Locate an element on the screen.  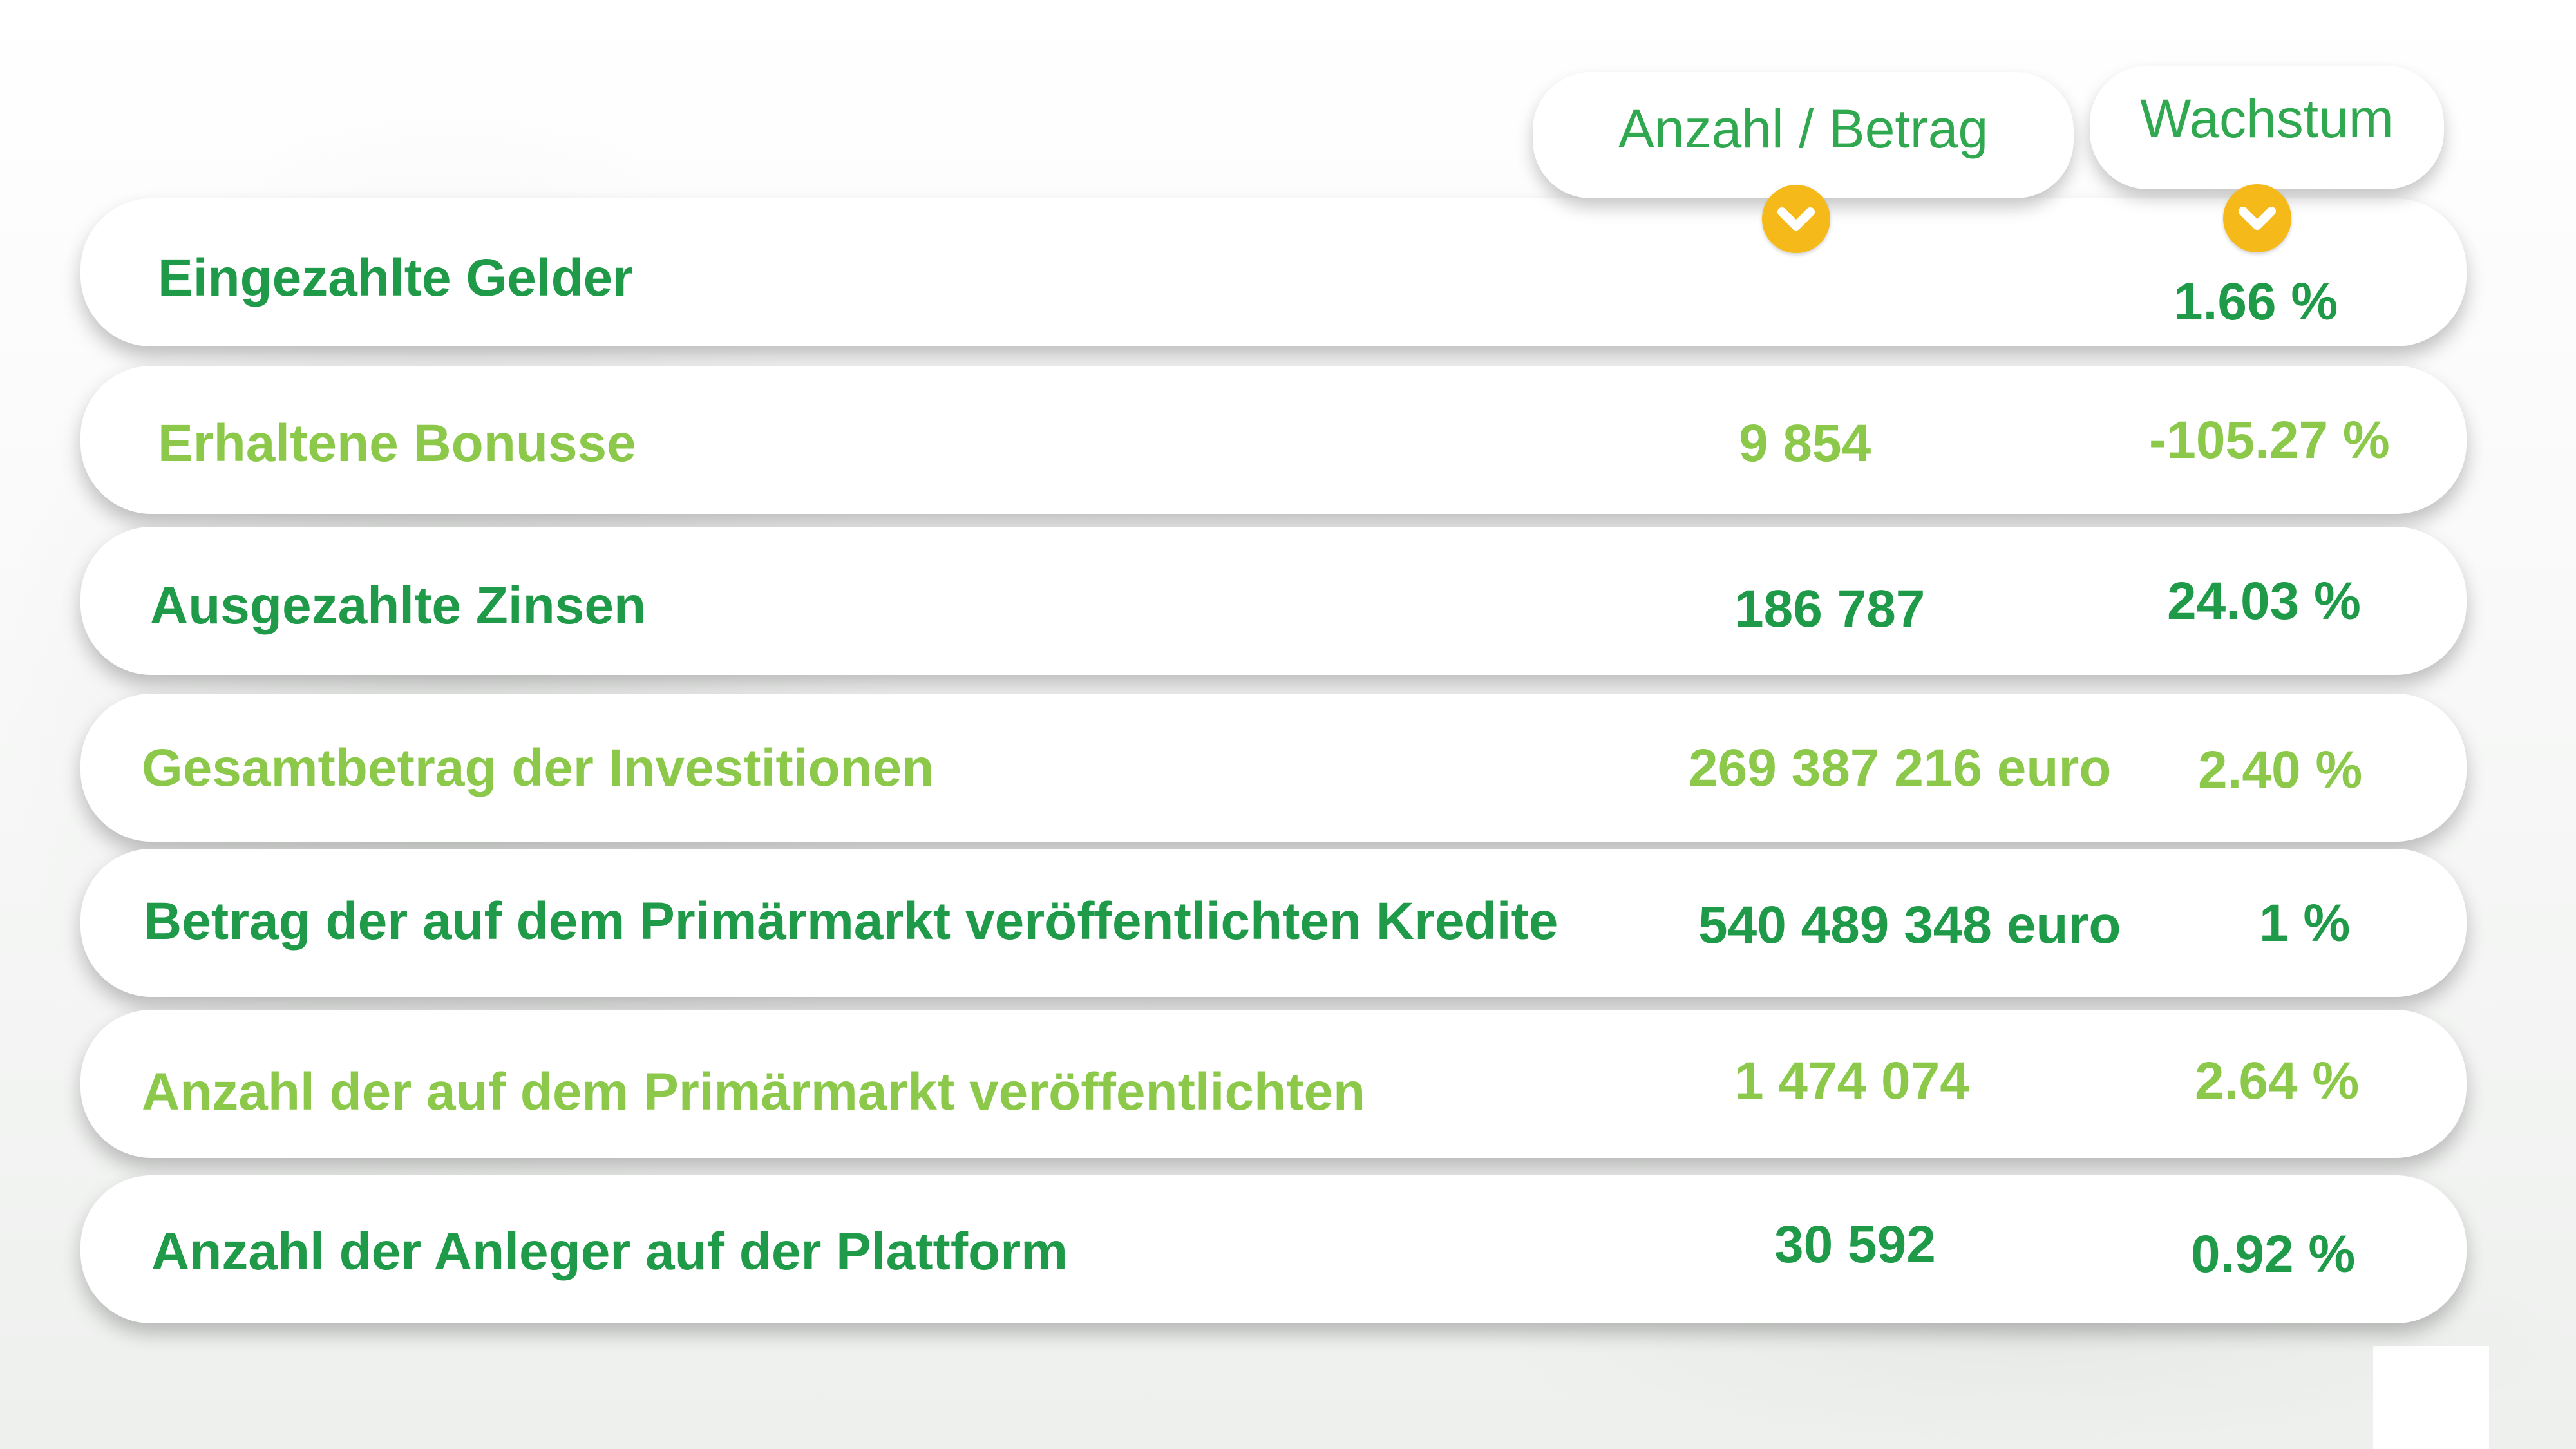
stat-growth: 0.92 % is located at coordinates (2273, 1254).